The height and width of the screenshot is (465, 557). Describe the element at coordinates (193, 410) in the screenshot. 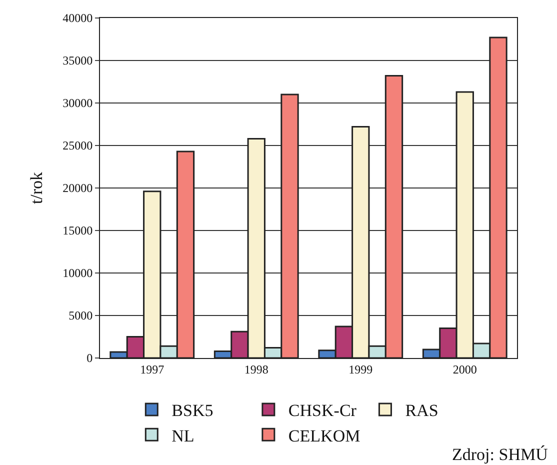

I see `legend-label: BSK5` at that location.